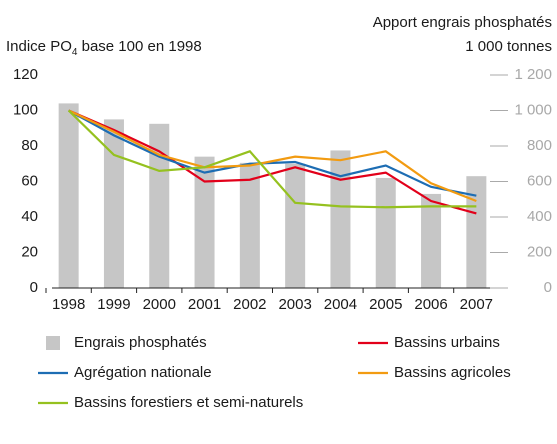 The image size is (557, 444). I want to click on x-tick-label: 2006, so click(430, 304).